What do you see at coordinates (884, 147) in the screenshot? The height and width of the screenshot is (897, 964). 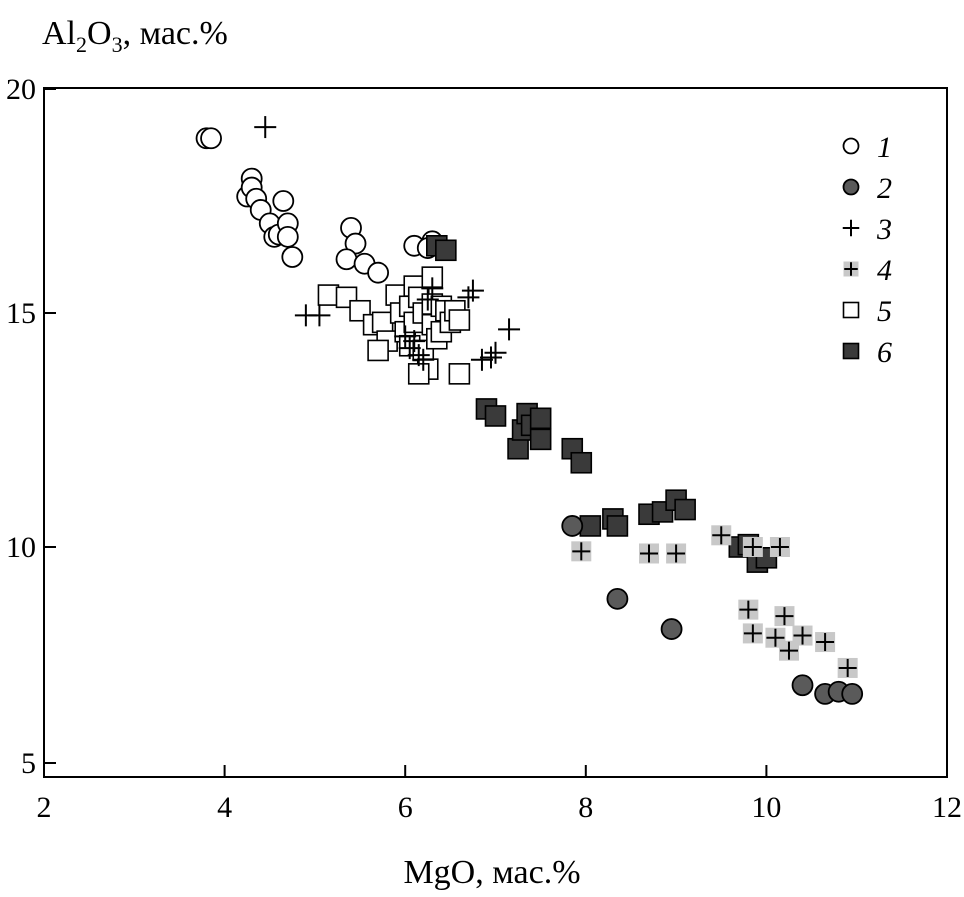 I see `legend-label: 1` at bounding box center [884, 147].